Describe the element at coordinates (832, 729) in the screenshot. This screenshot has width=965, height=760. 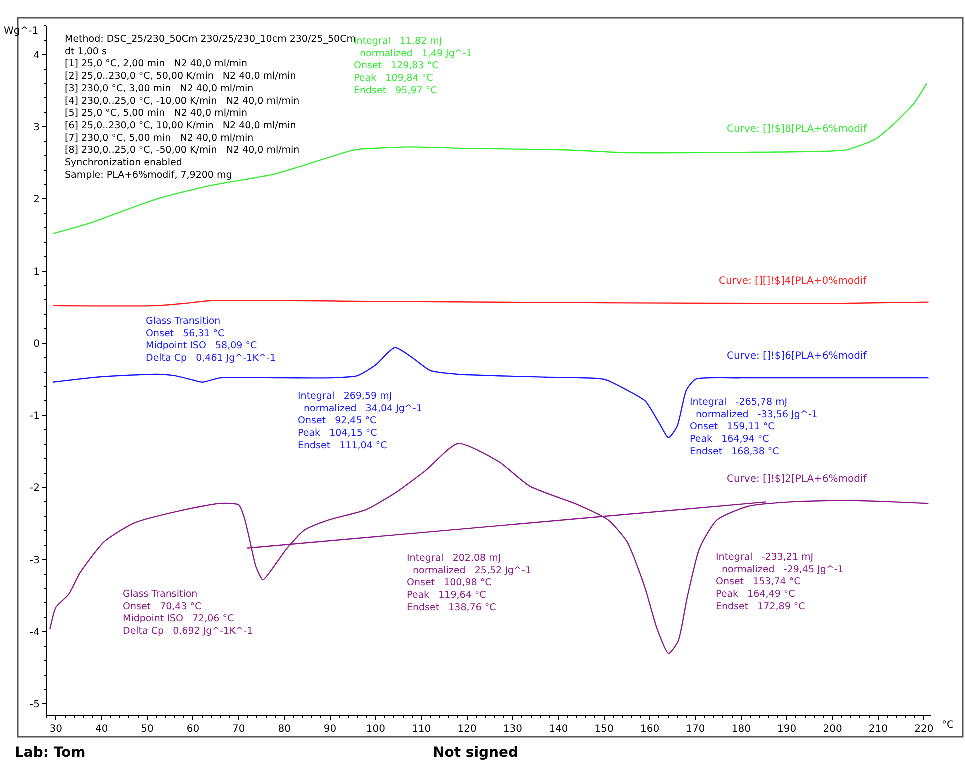
I see `x-tick-label: 200` at that location.